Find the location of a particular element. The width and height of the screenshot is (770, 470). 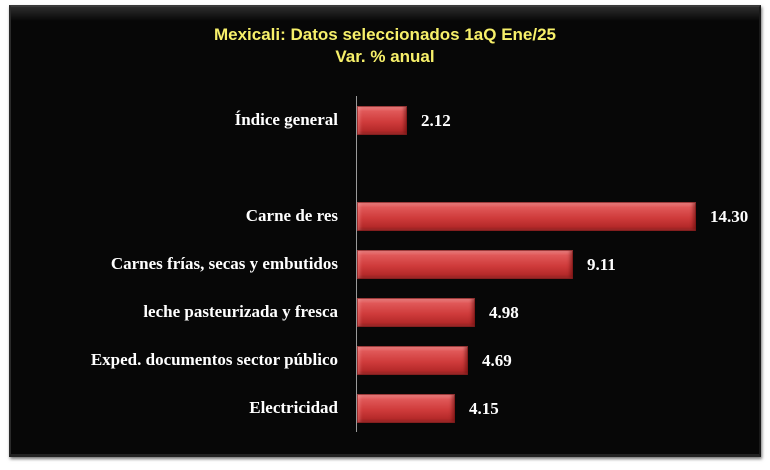

category-label: Carnes frías, secas y embutidos is located at coordinates (224, 263).